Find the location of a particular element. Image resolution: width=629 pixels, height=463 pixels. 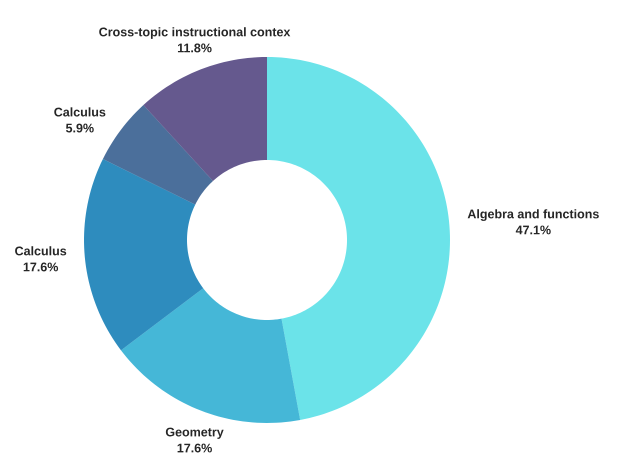

slice-label: Geometry is located at coordinates (195, 433).